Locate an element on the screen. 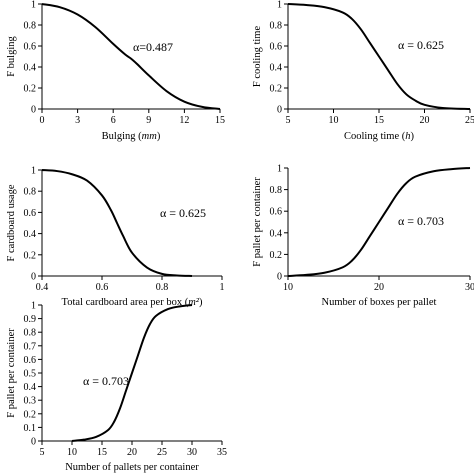 The image size is (474, 474). y-axis-label: F cooling time is located at coordinates (257, 57).